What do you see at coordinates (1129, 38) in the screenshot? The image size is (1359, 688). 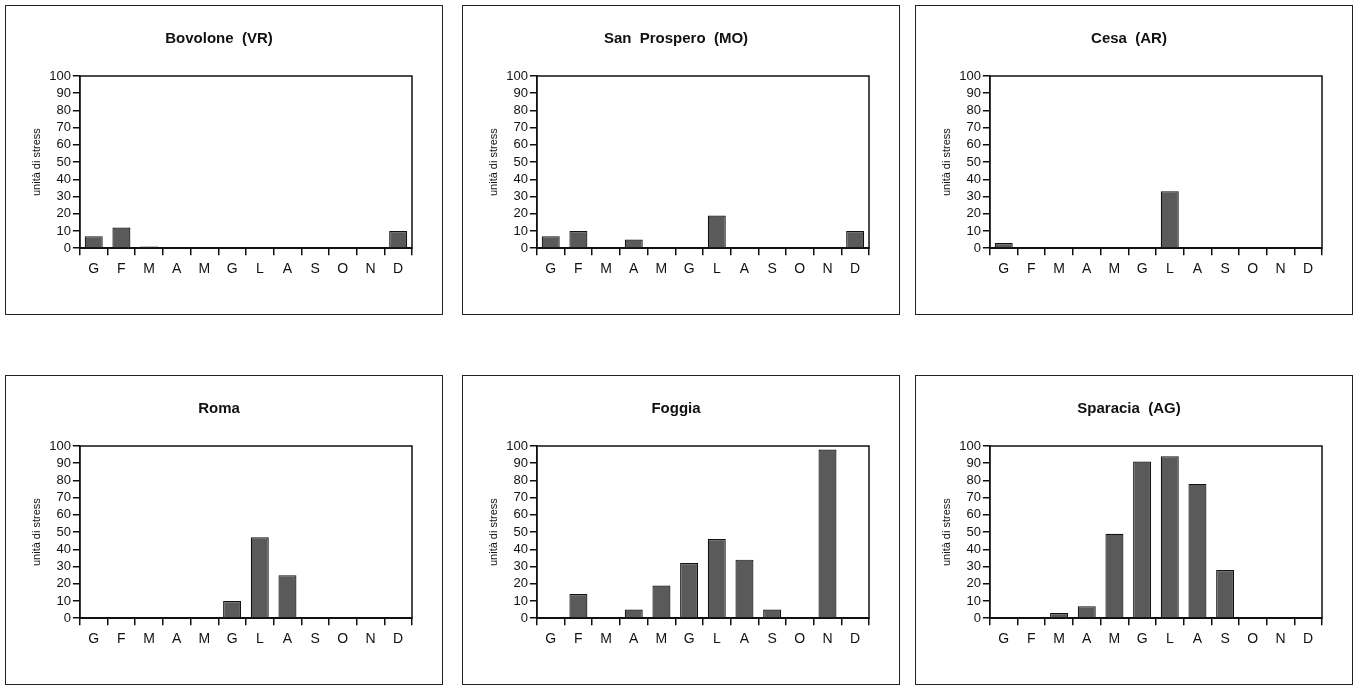 I see `chart-title: Cesa (AR)` at bounding box center [1129, 38].